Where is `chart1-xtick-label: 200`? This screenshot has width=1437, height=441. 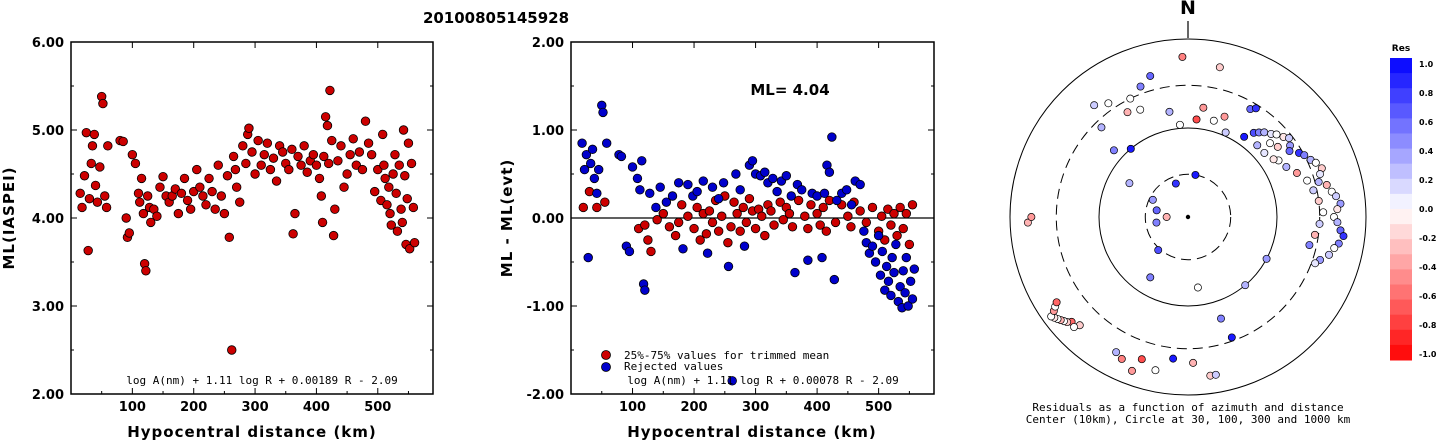 chart1-xtick-label: 200 is located at coordinates (193, 407).